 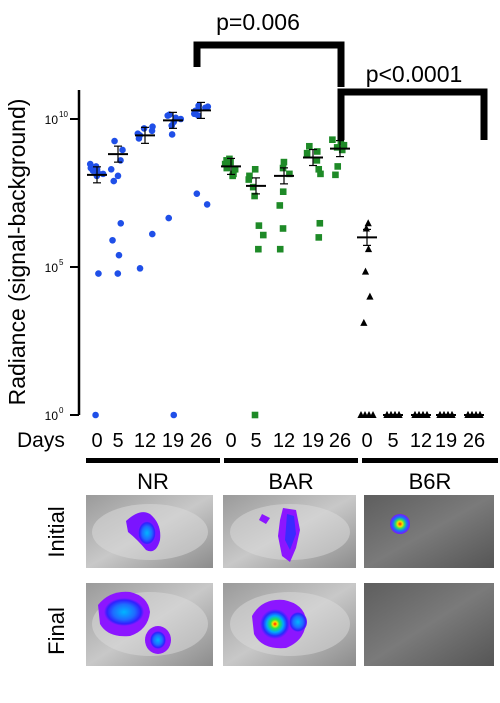 What do you see at coordinates (41, 440) in the screenshot?
I see `days-label: Days` at bounding box center [41, 440].